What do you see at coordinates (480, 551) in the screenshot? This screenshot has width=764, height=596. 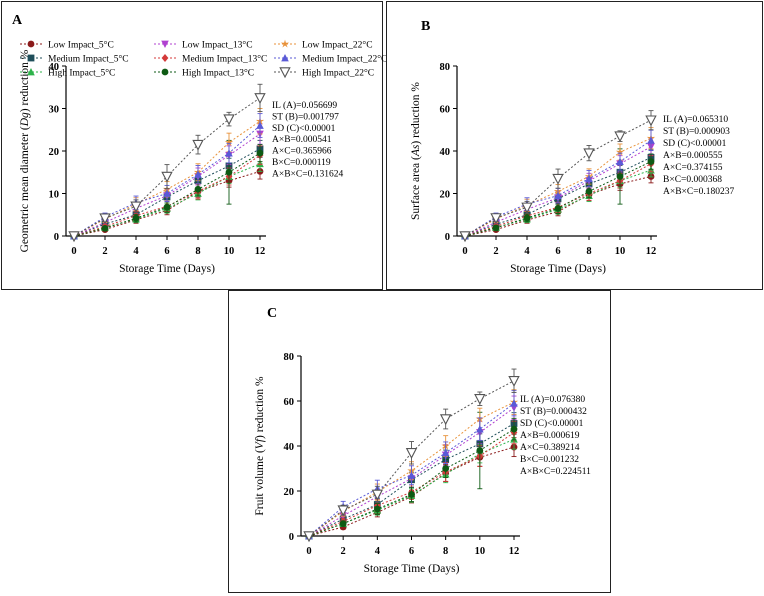 I see `x-tick-label-c: 10` at bounding box center [480, 551].